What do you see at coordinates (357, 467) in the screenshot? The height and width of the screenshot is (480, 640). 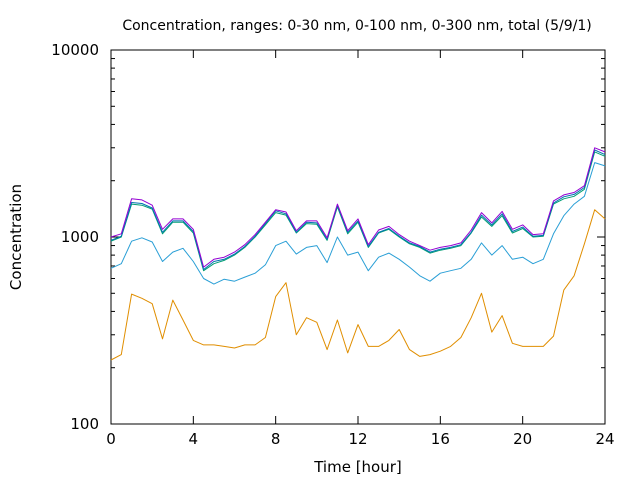 I see `x-axis-label: Time [hour]` at bounding box center [357, 467].